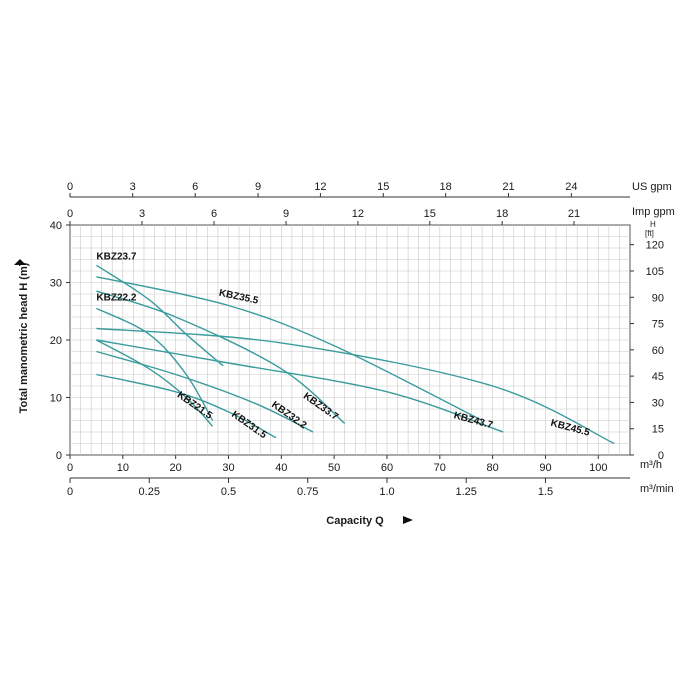  What do you see at coordinates (658, 298) in the screenshot?
I see `y-tick-label-ft: 90` at bounding box center [658, 298].